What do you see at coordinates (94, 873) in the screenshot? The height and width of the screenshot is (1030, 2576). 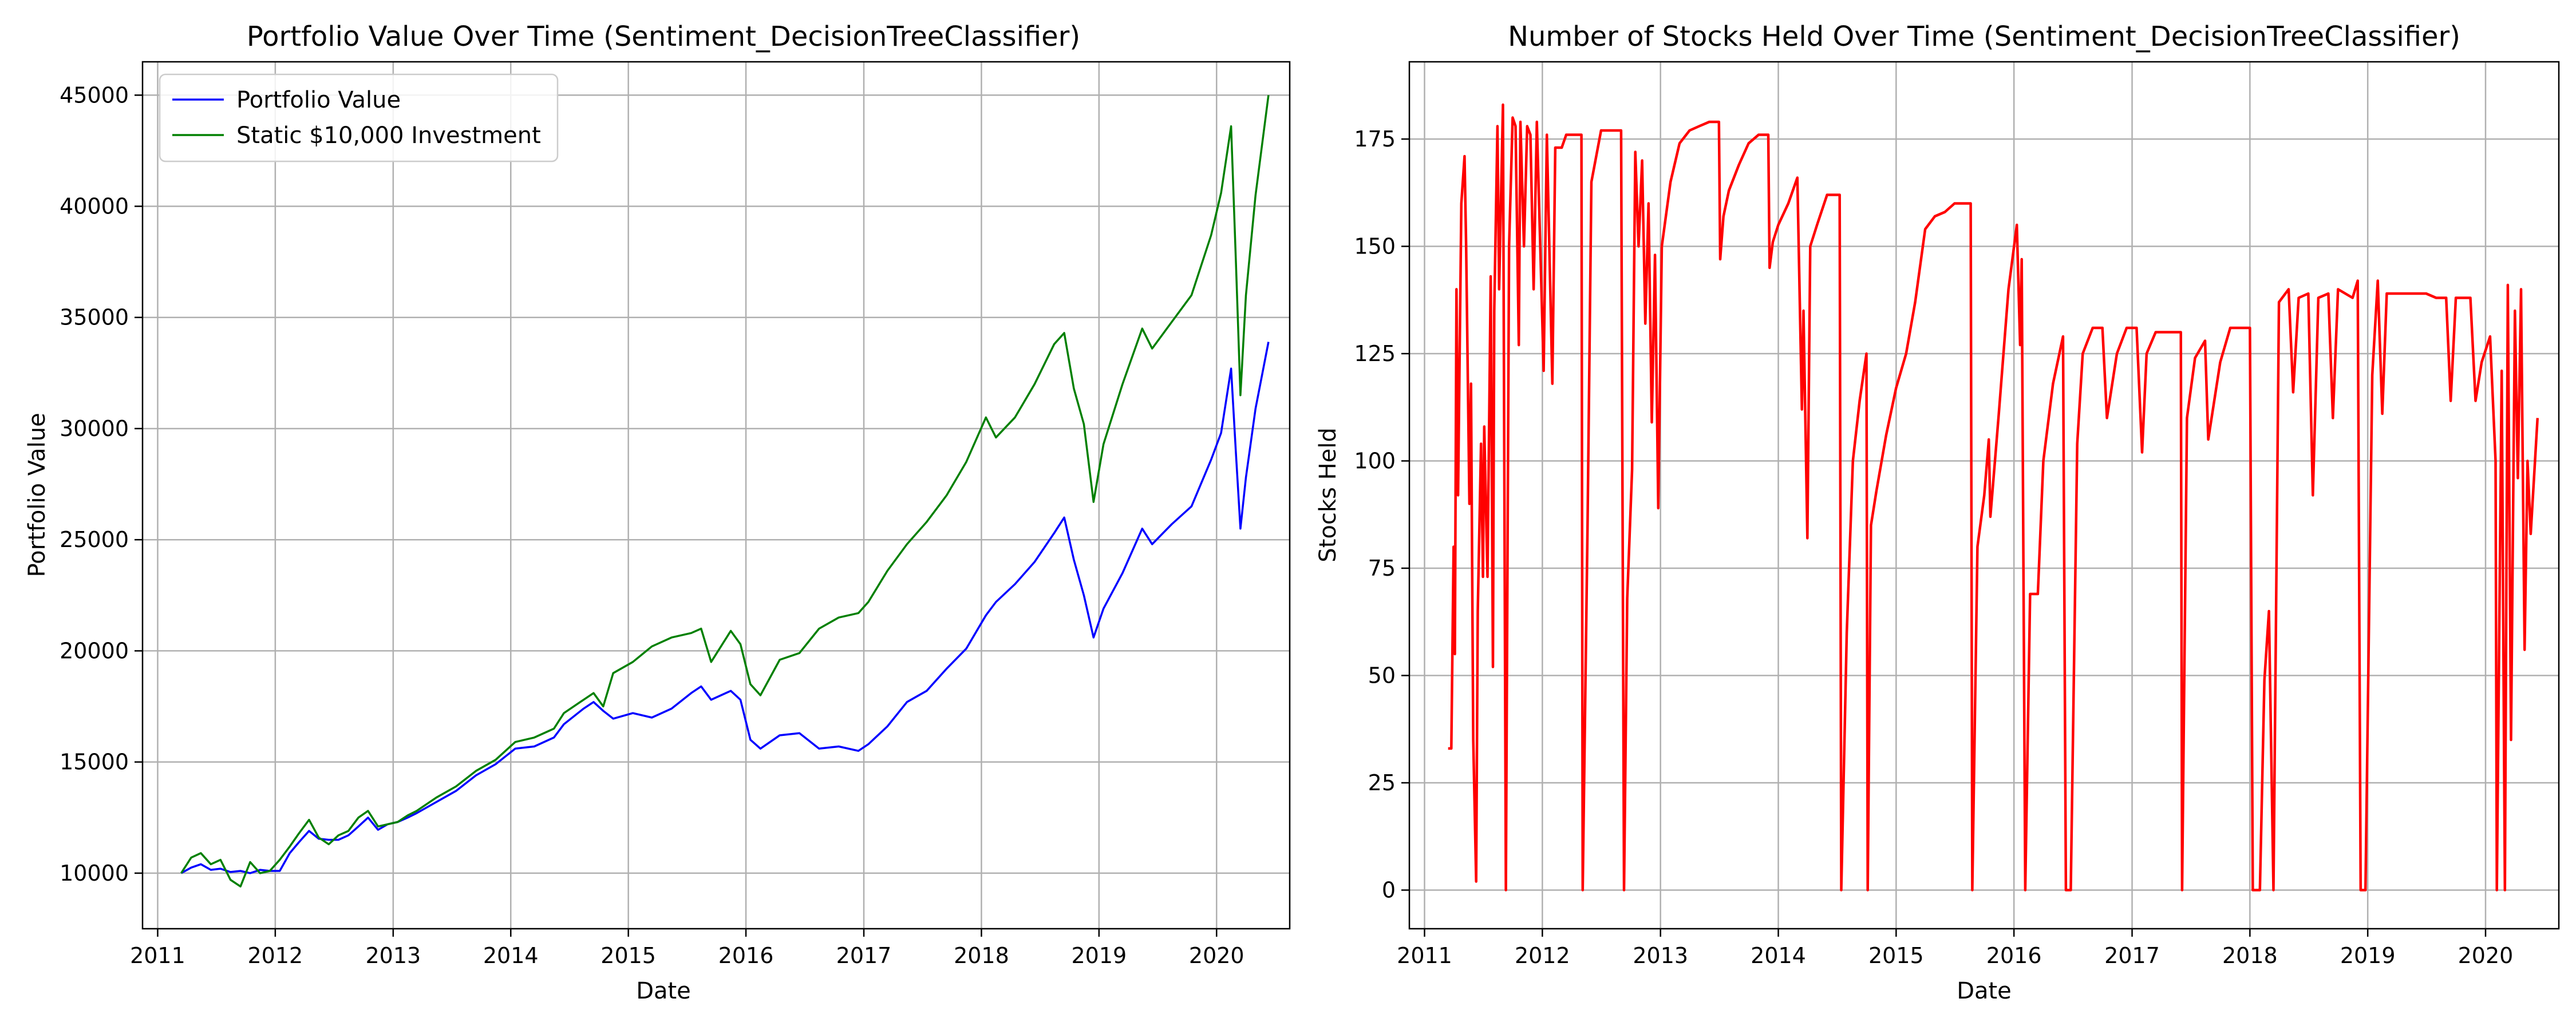 I see `y-tick-label: 10000` at bounding box center [94, 873].